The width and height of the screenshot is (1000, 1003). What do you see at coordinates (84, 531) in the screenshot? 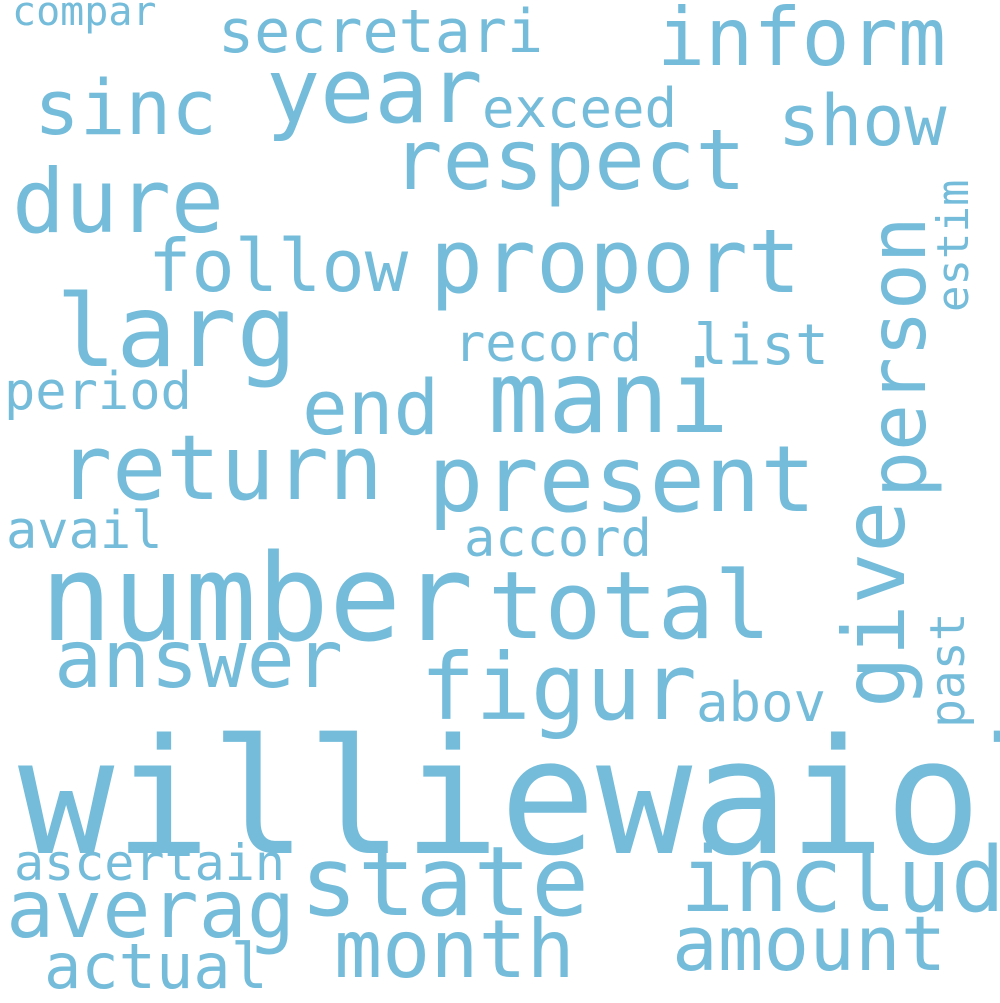
I see `word-avail: avail` at bounding box center [84, 531].